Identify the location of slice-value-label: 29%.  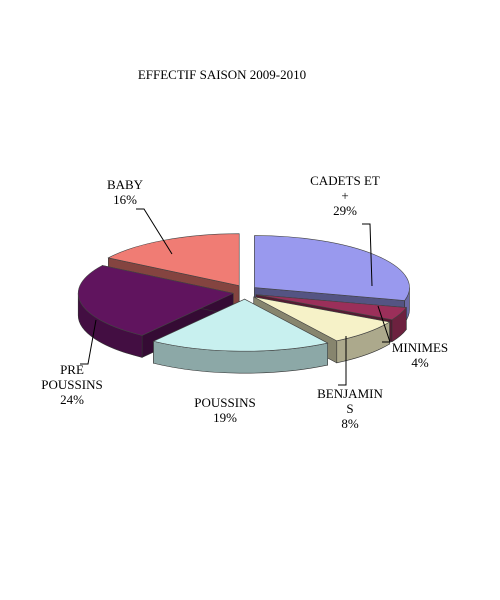
(345, 210).